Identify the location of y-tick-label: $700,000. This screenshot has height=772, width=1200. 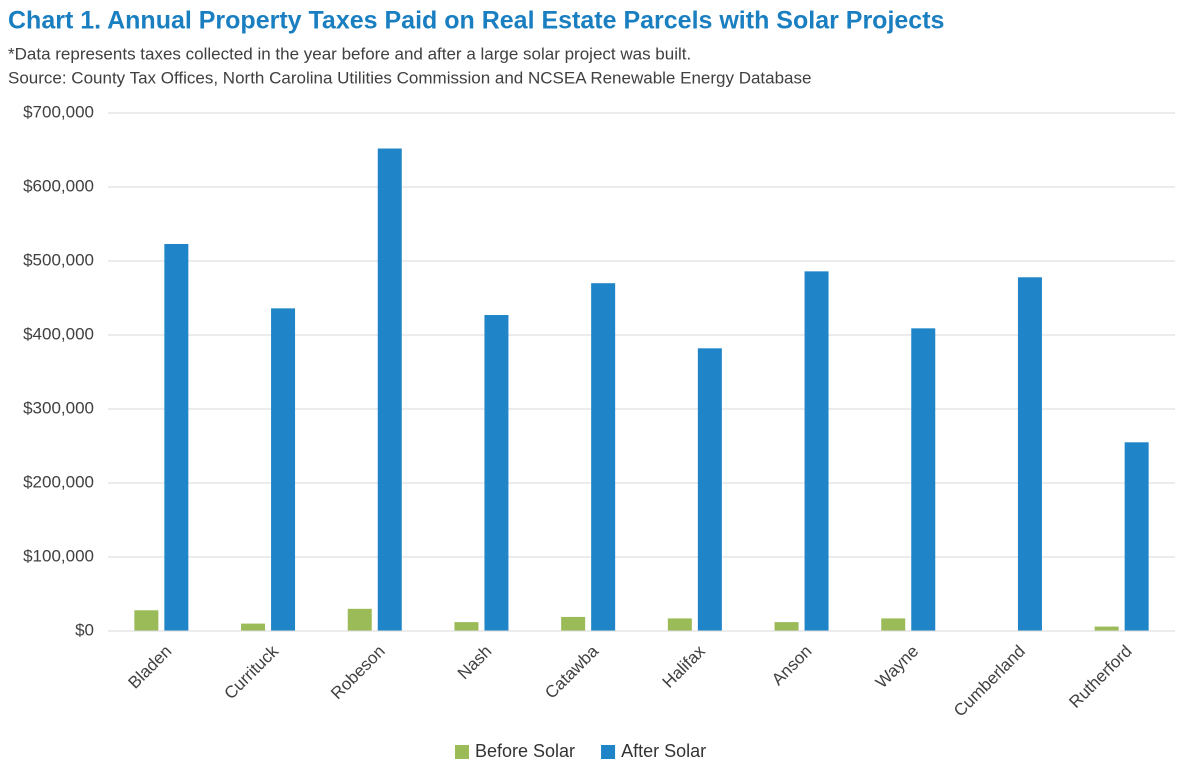
(58, 111).